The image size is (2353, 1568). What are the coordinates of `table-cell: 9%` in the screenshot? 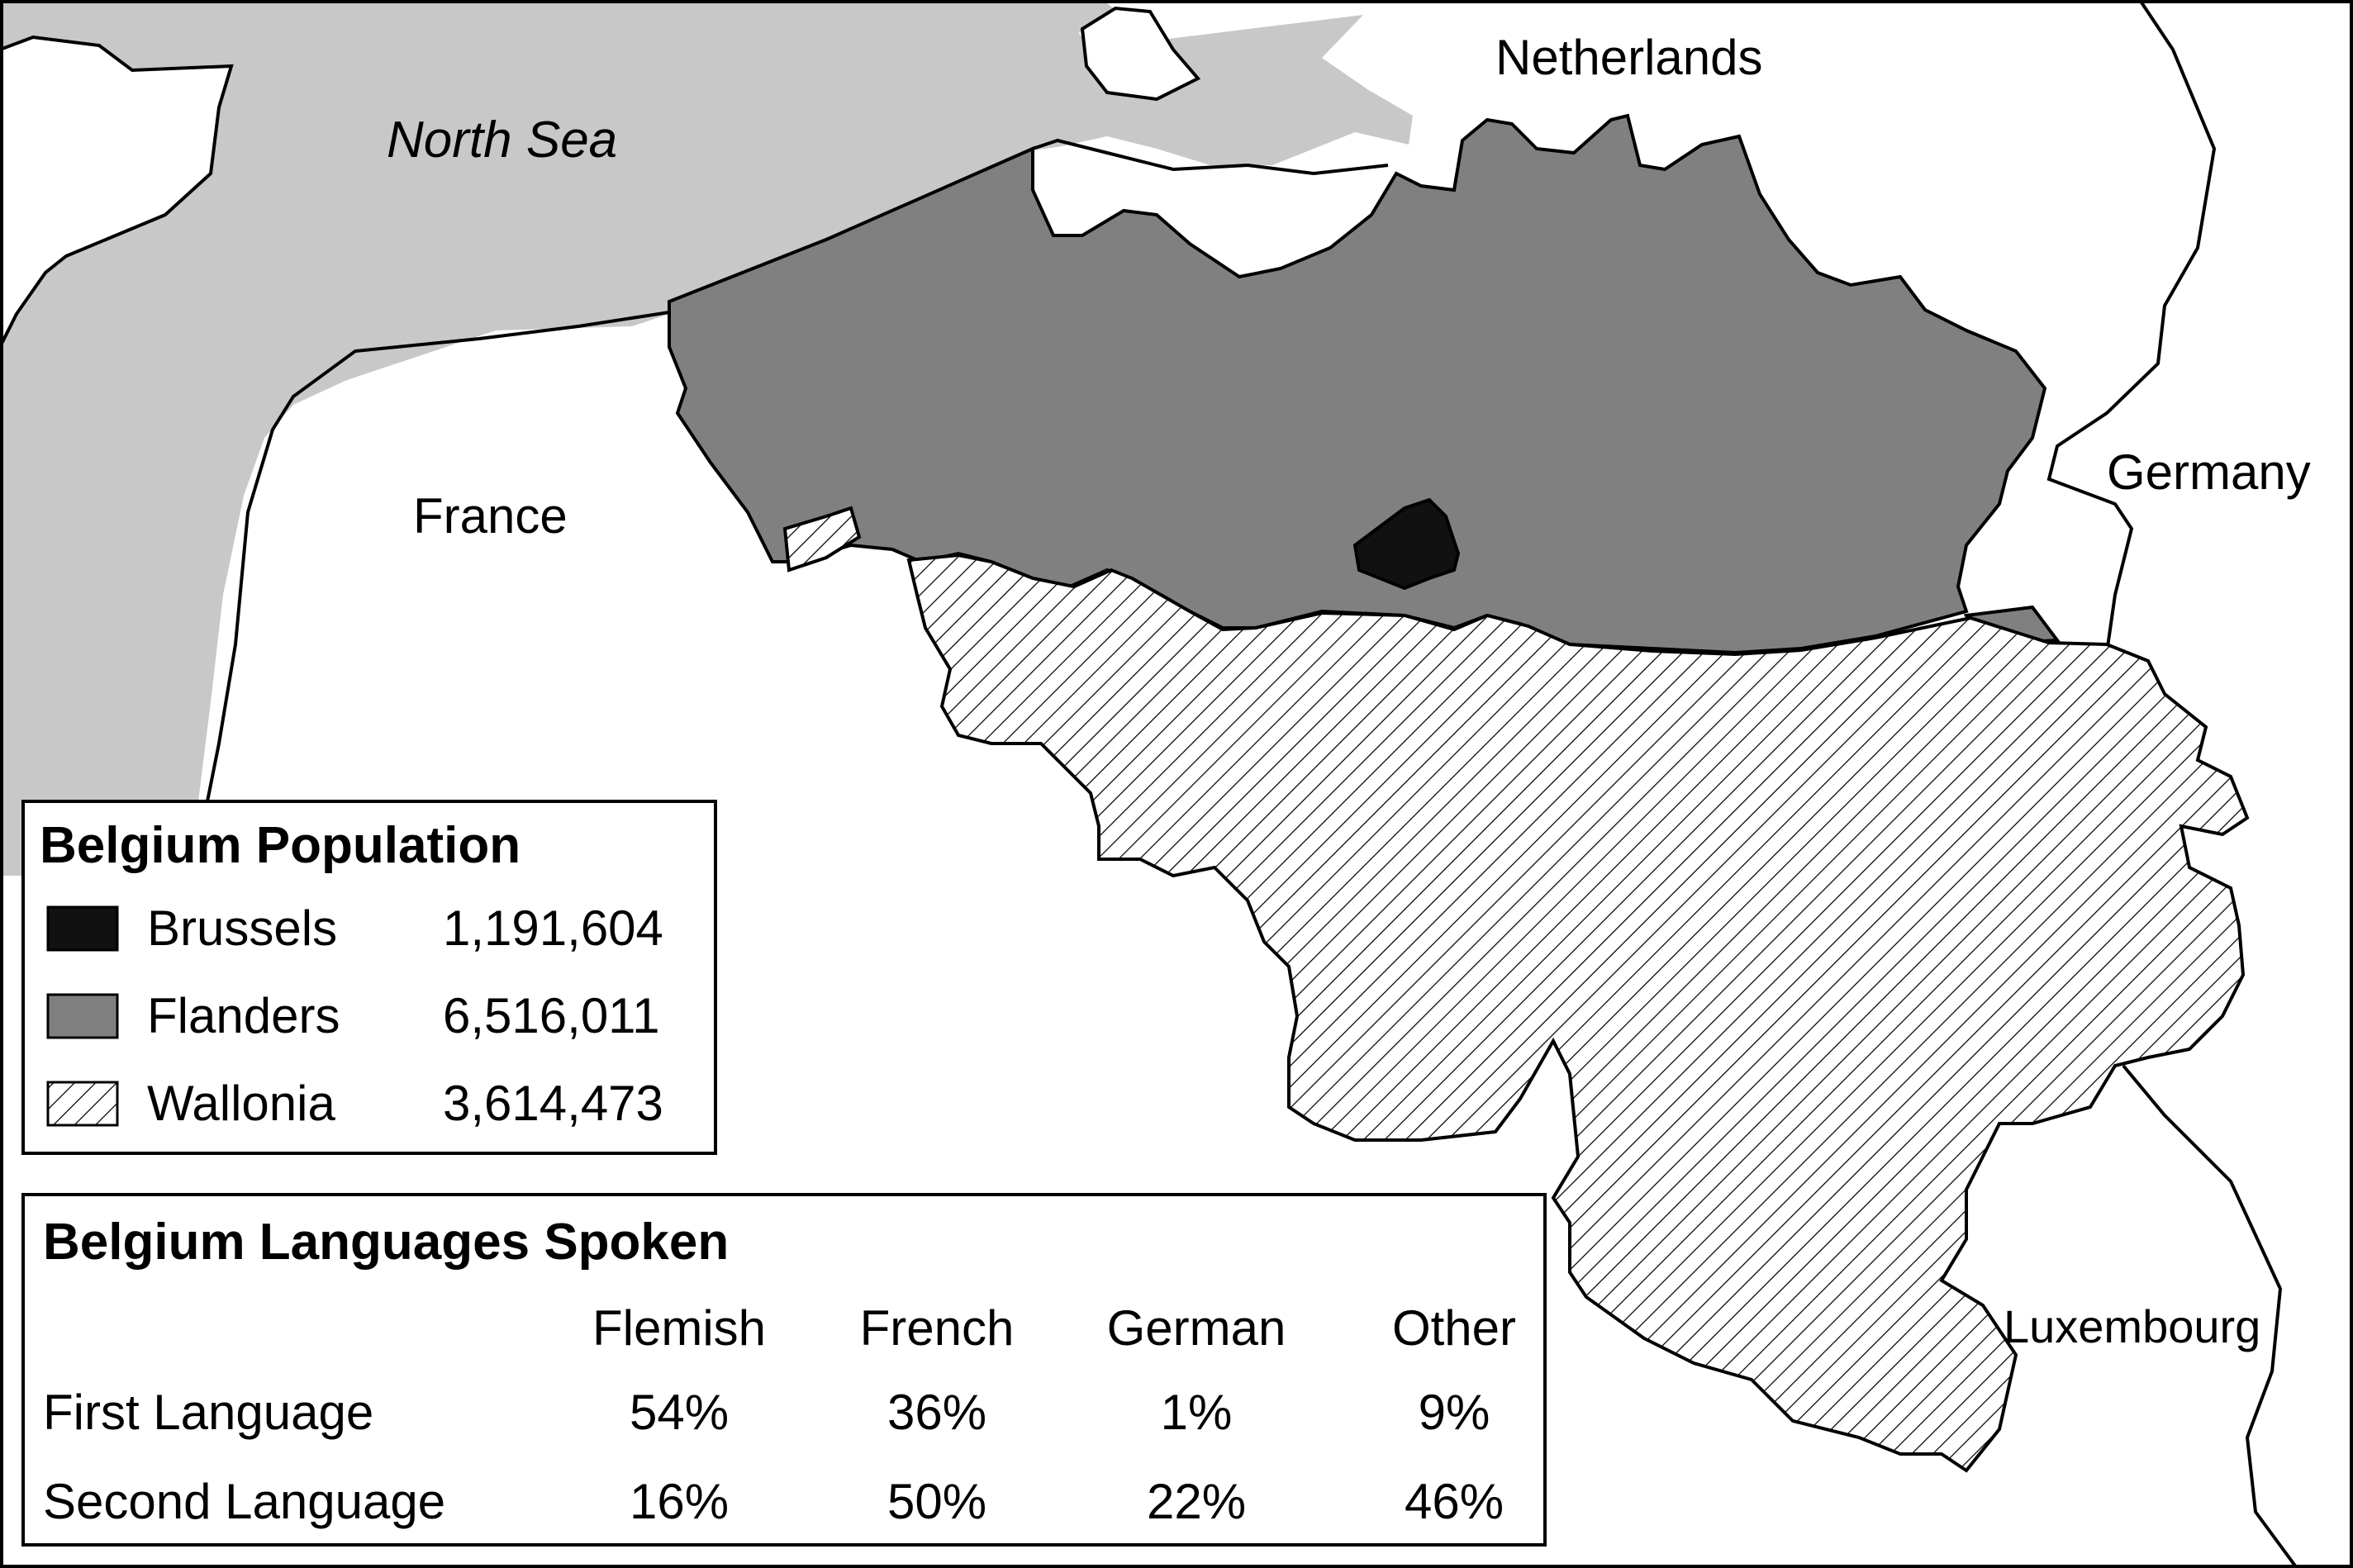 It's located at (1454, 1413).